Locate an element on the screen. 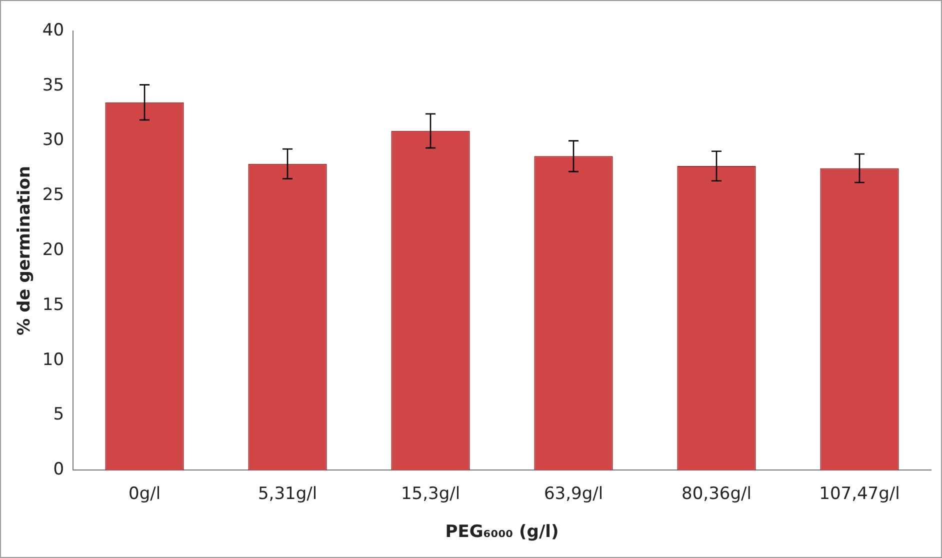 This screenshot has width=942, height=558. x-tick-label: 107,47g/l is located at coordinates (859, 494).